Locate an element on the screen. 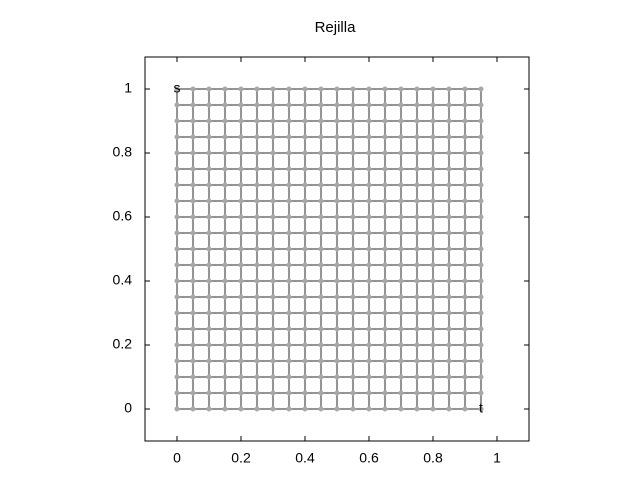 The width and height of the screenshot is (640, 480). x-tick-label: 0.4 is located at coordinates (305, 458).